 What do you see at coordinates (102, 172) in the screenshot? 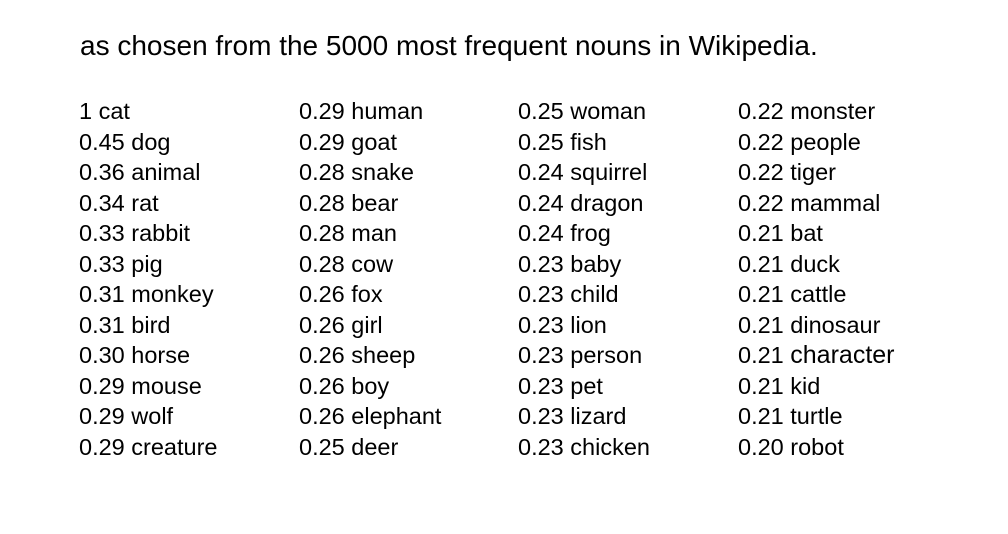
I see `score-value: 0.36` at bounding box center [102, 172].